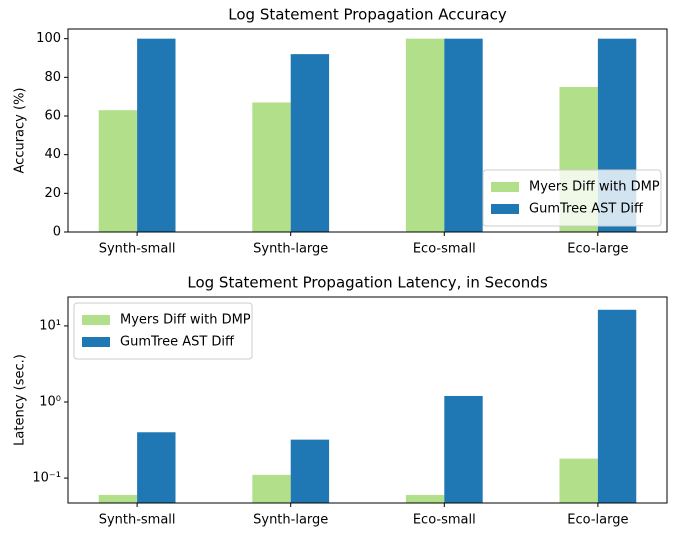 This screenshot has width=678, height=535. I want to click on y-tick-label: 0, so click(57, 232).